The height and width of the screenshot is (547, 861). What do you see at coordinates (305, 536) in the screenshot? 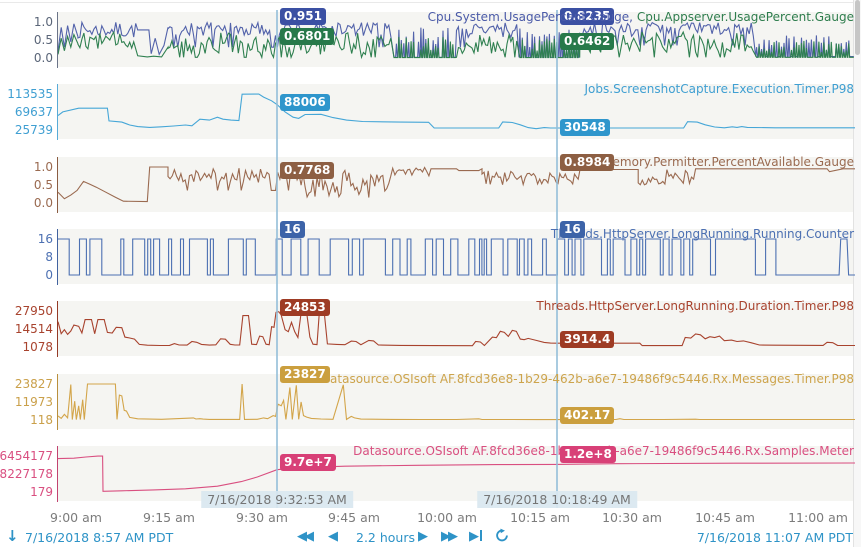
I see `rewind-button: ◀◀` at bounding box center [305, 536].